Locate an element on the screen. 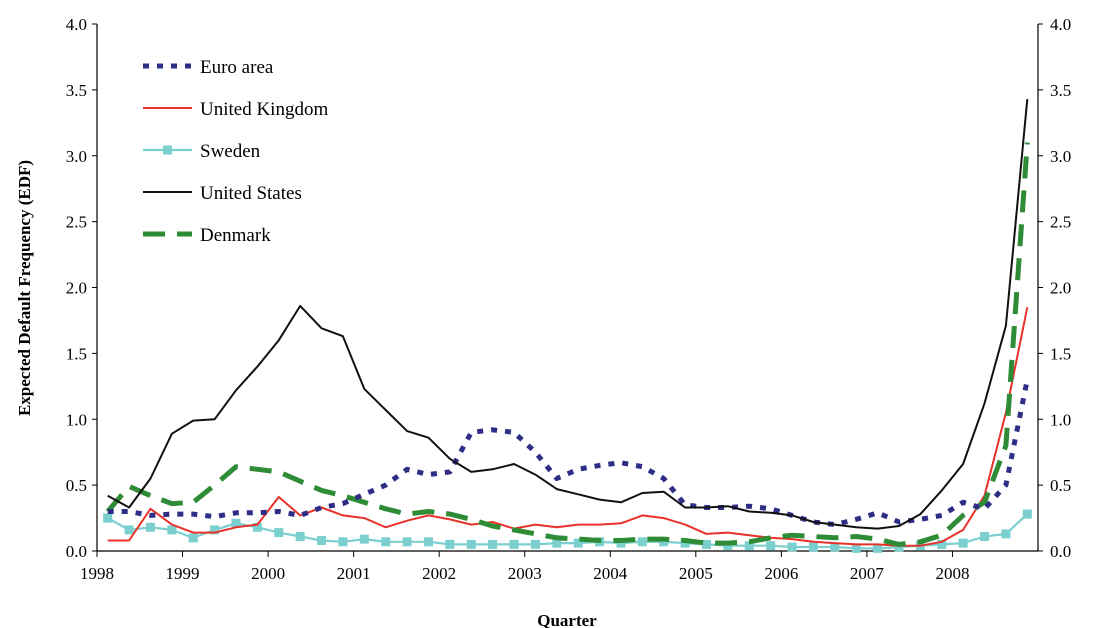 The width and height of the screenshot is (1104, 628). legend-label-united-kingdom: United Kingdom is located at coordinates (264, 109).